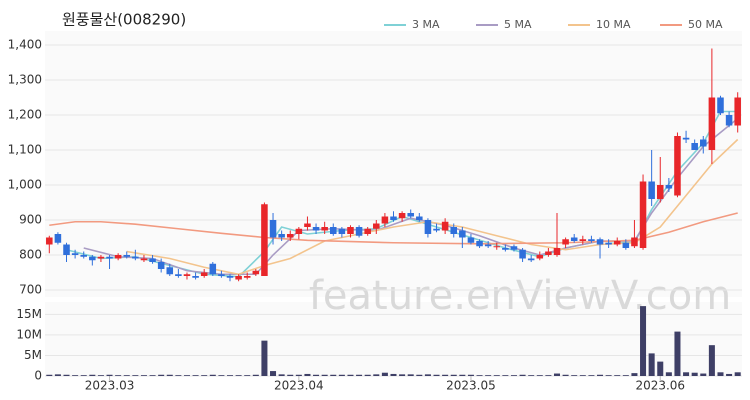 The width and height of the screenshot is (750, 400). Describe the element at coordinates (30, 220) in the screenshot. I see `y-tick-label: 900` at that location.